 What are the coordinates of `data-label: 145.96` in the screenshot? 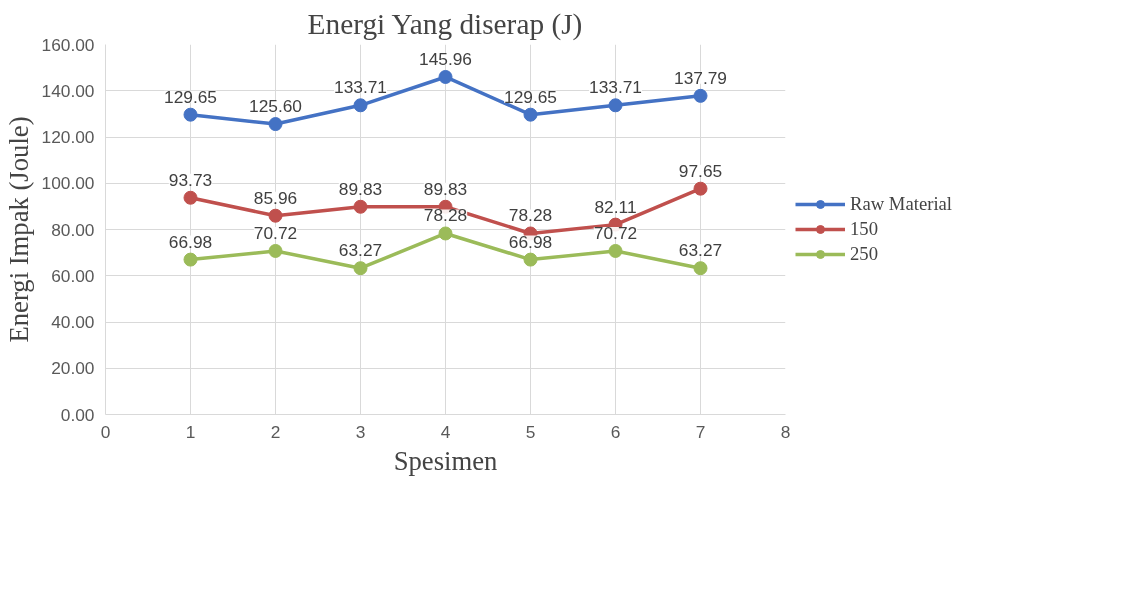 It's located at (445, 58).